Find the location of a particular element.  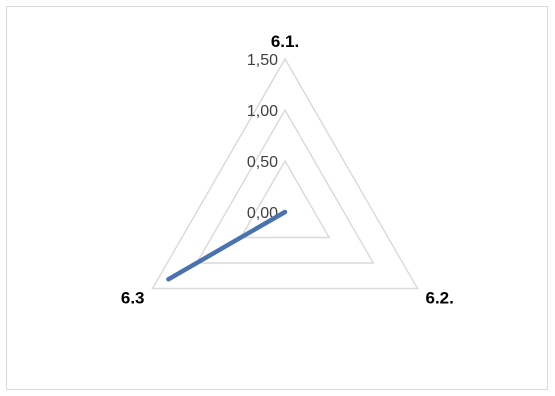

axis-label-0: 6.1. is located at coordinates (285, 41).